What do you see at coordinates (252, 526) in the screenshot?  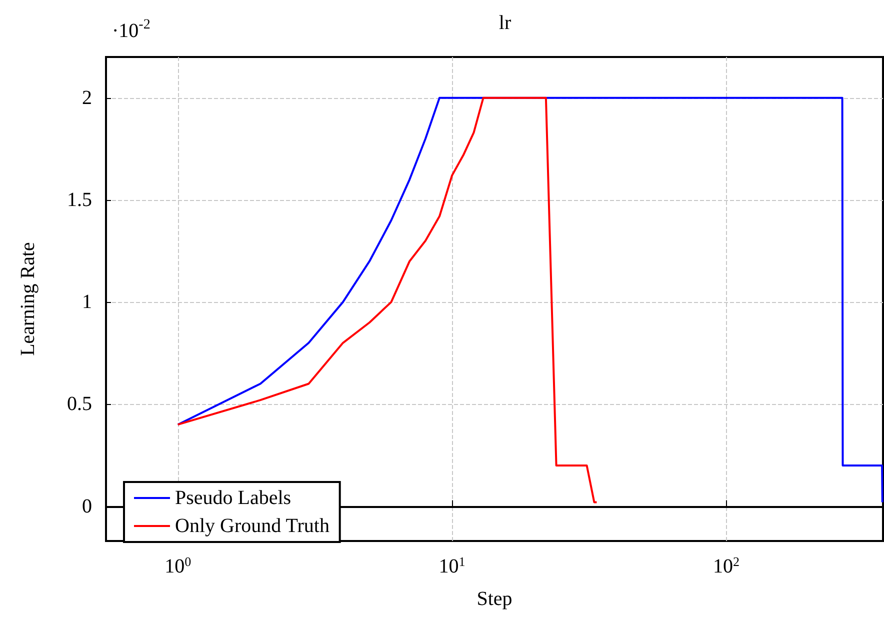 I see `legend-label: Only Ground Truth` at bounding box center [252, 526].